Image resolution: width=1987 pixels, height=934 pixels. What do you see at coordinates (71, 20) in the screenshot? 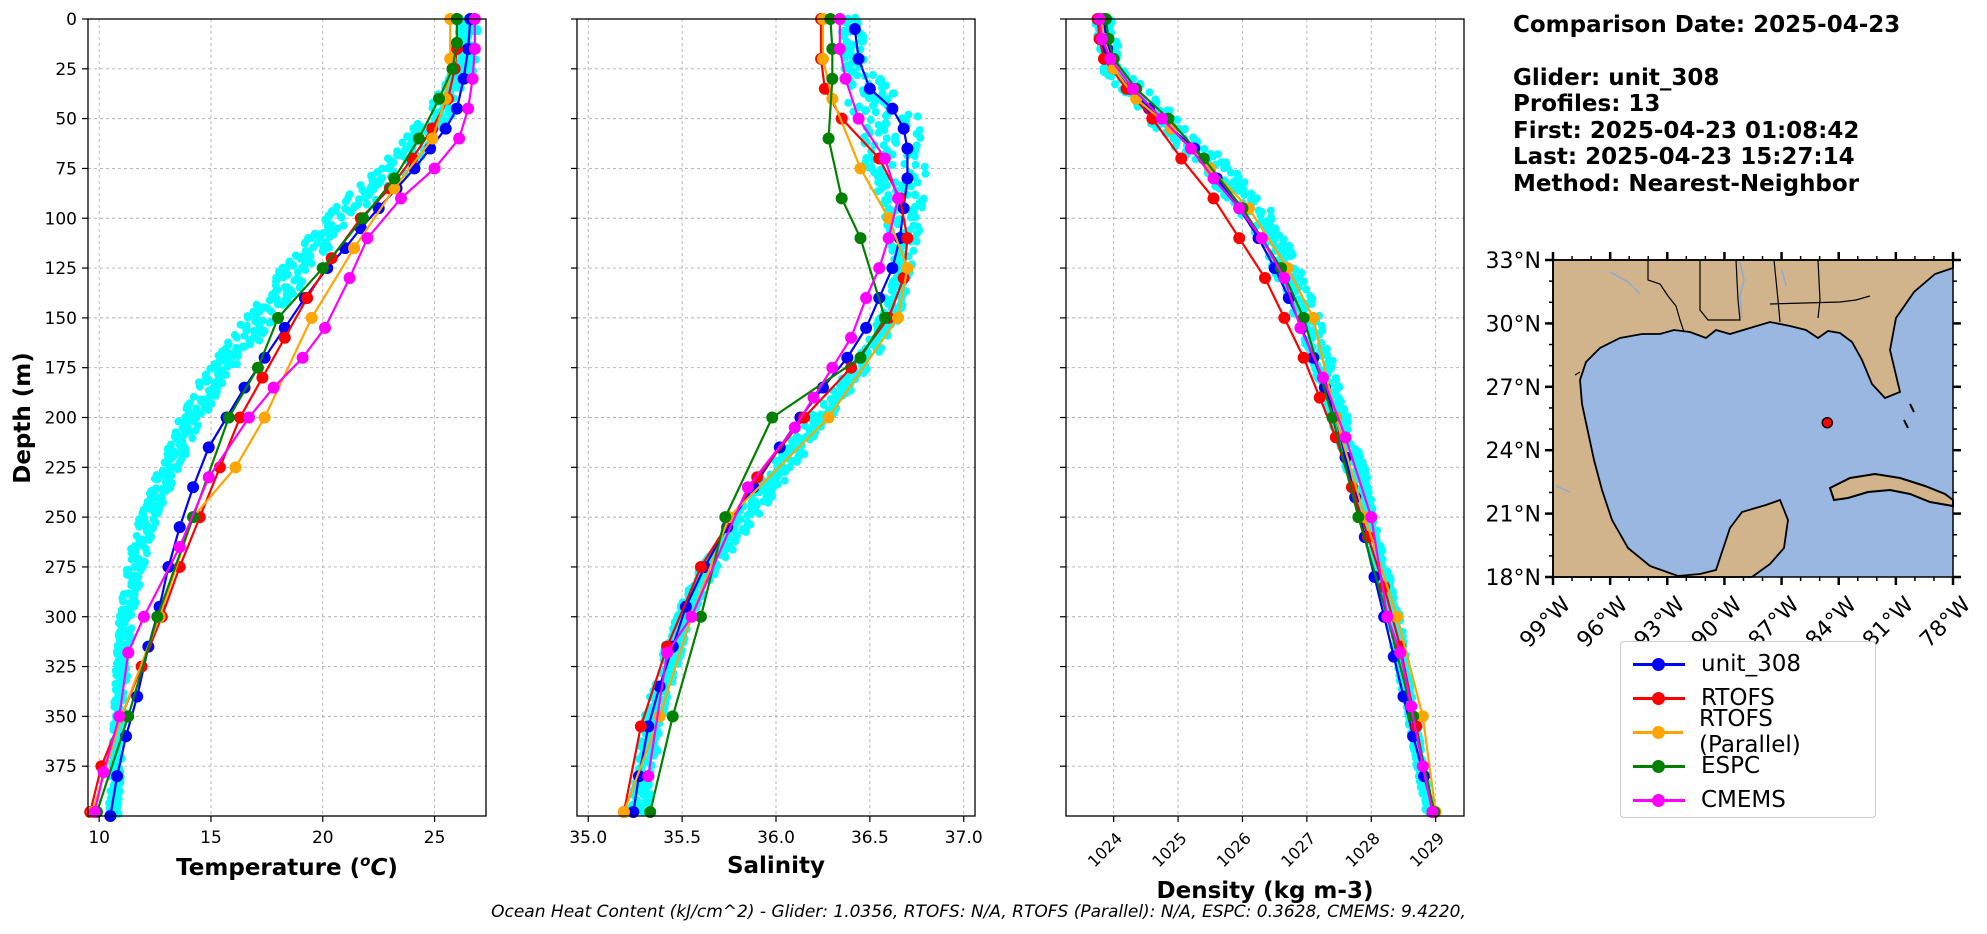
I see `y-tick-label: 0` at bounding box center [71, 20].